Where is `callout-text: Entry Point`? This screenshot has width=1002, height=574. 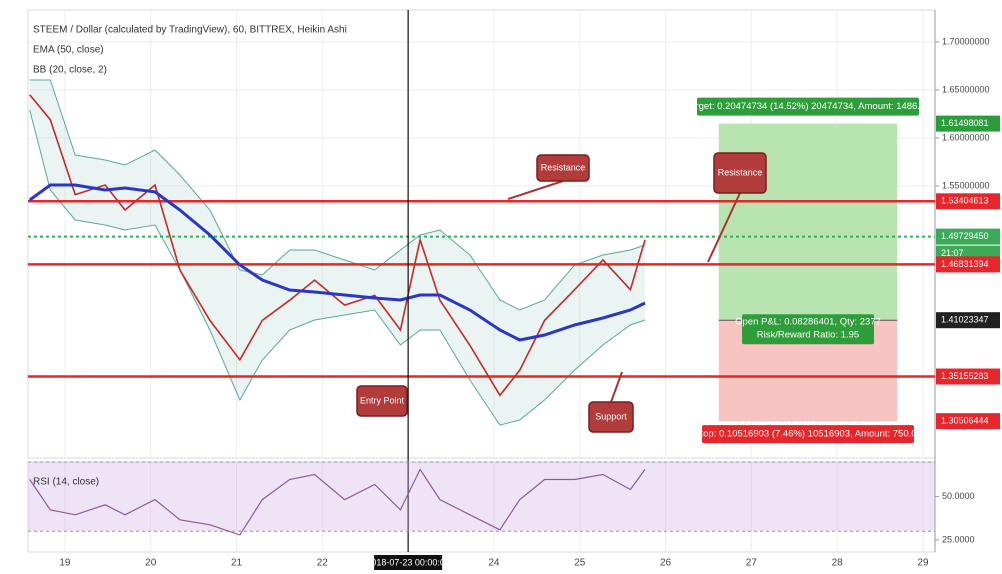 callout-text: Entry Point is located at coordinates (382, 400).